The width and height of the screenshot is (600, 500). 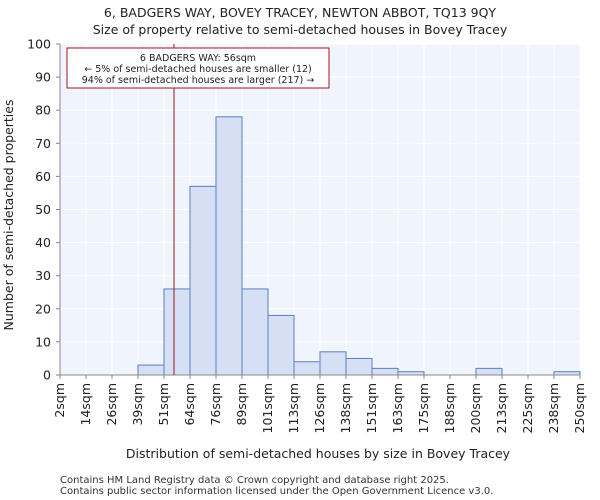 What do you see at coordinates (359, 366) in the screenshot?
I see `bar-138sqm` at bounding box center [359, 366].